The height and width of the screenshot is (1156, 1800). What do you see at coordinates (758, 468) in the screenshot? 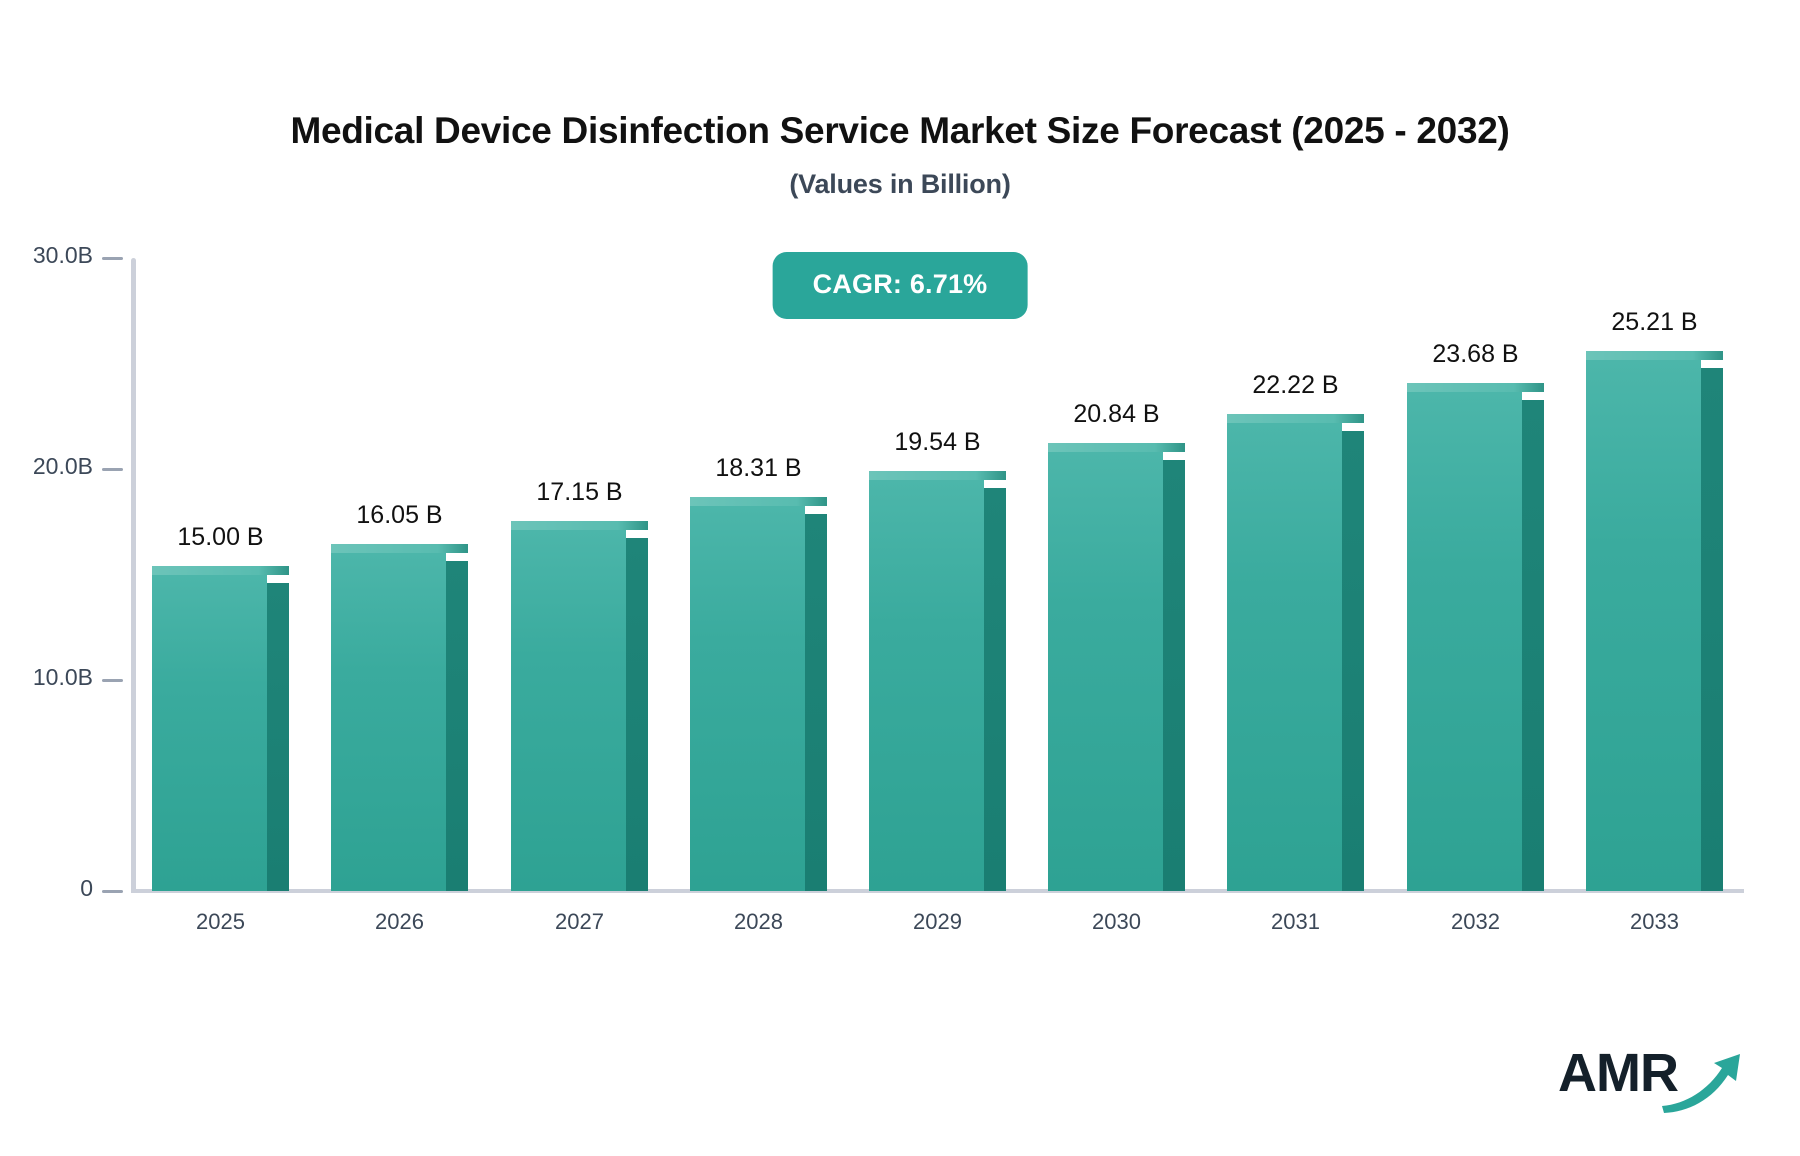
I see `bar-value-label: 18.31 B` at bounding box center [758, 468].